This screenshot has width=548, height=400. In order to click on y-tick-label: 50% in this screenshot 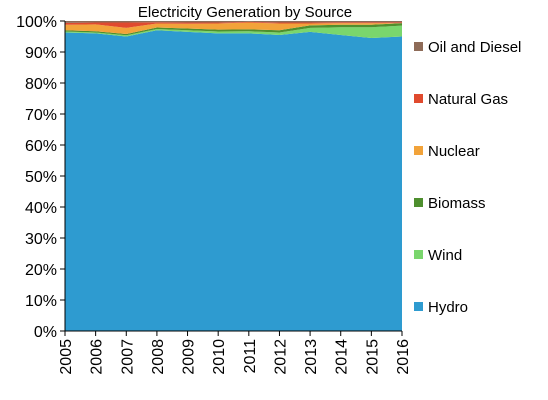, I will do `click(41, 177)`.